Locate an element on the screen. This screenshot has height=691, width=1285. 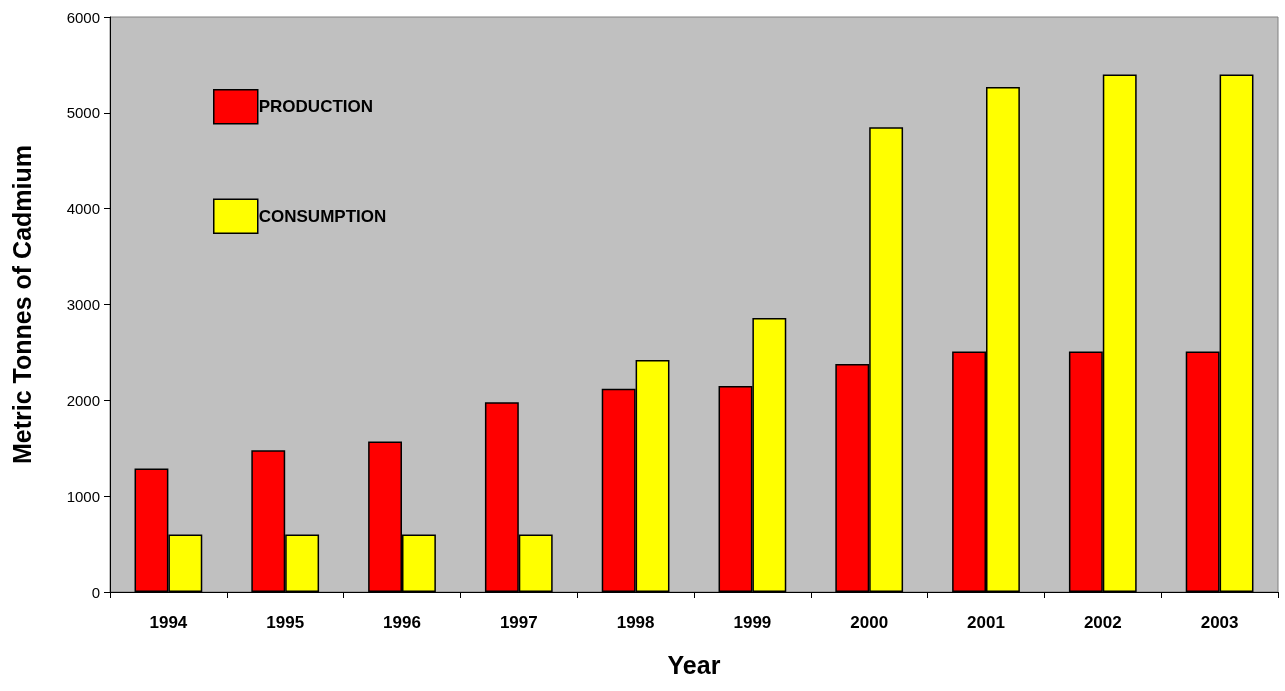
y-tick-label: 0 is located at coordinates (95, 592).